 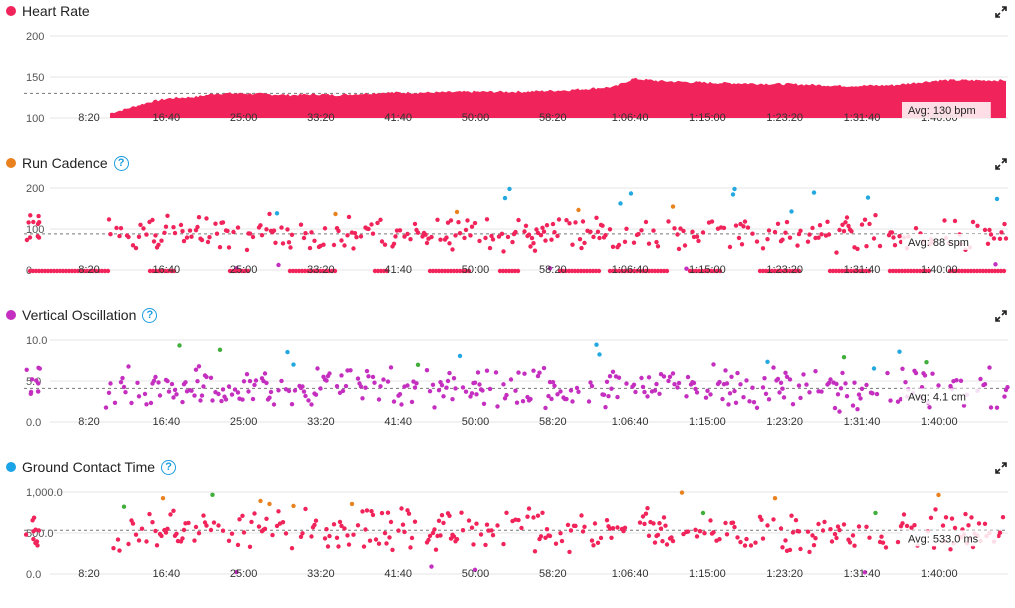 What do you see at coordinates (476, 118) in the screenshot?
I see `x-tick-label: 50:00` at bounding box center [476, 118].